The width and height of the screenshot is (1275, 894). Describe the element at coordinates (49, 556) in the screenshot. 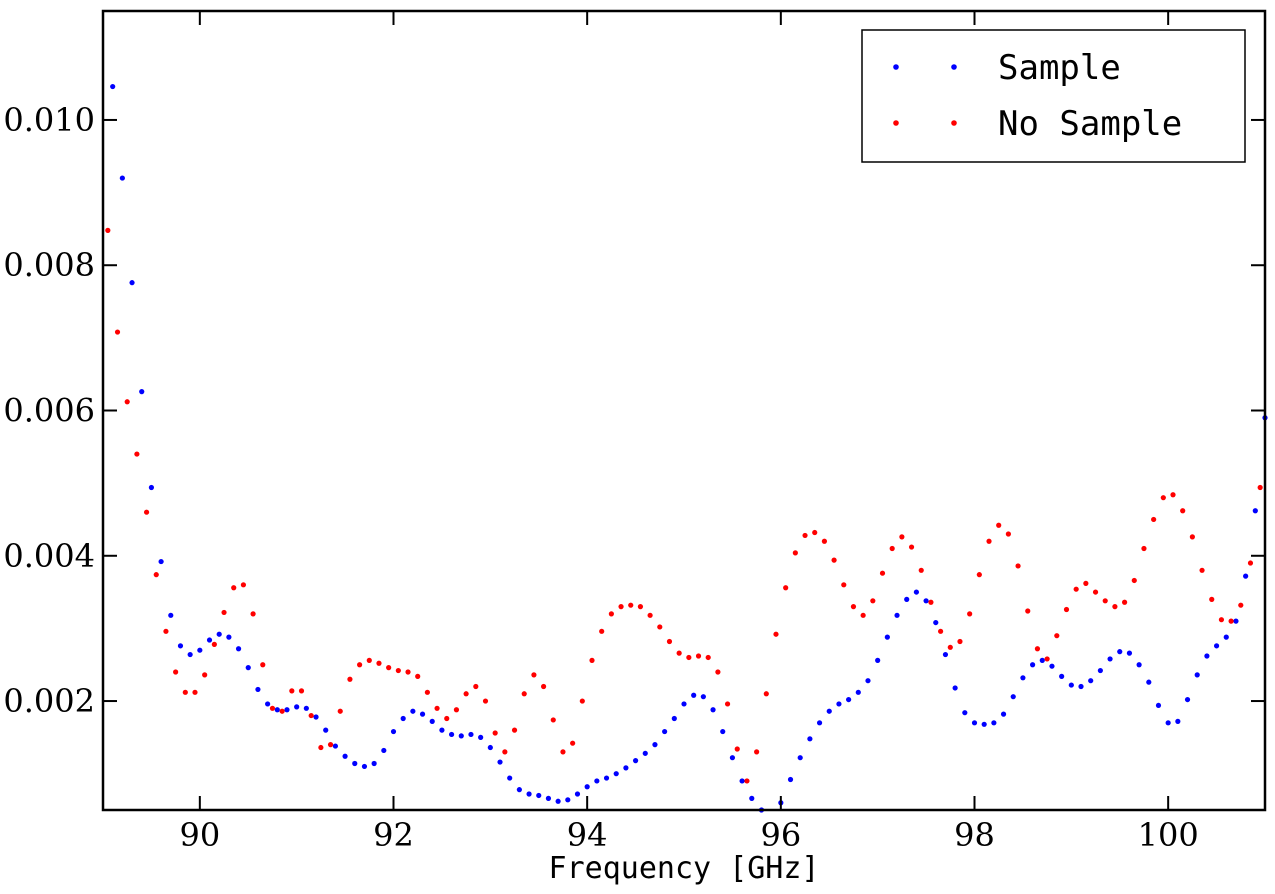

I see `y-tick-label: 0.004` at that location.